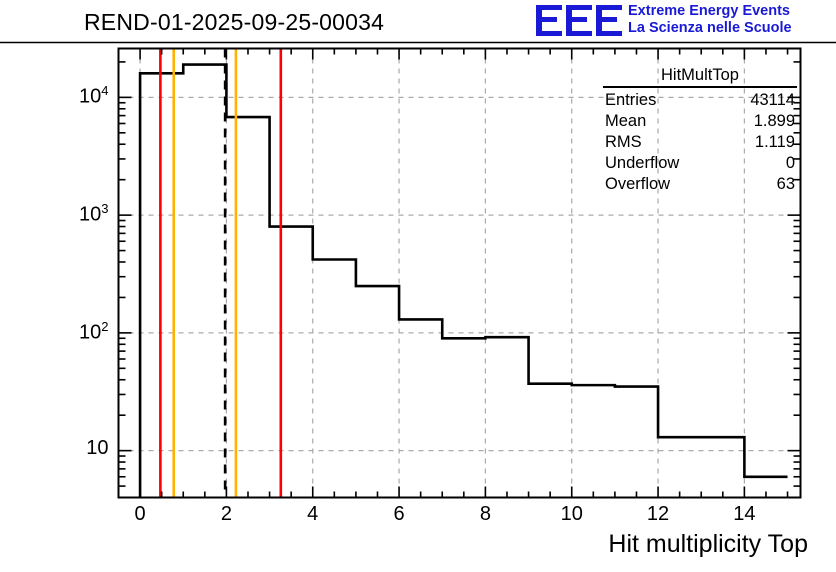  I want to click on stats-row-label: RMS, so click(623, 142).